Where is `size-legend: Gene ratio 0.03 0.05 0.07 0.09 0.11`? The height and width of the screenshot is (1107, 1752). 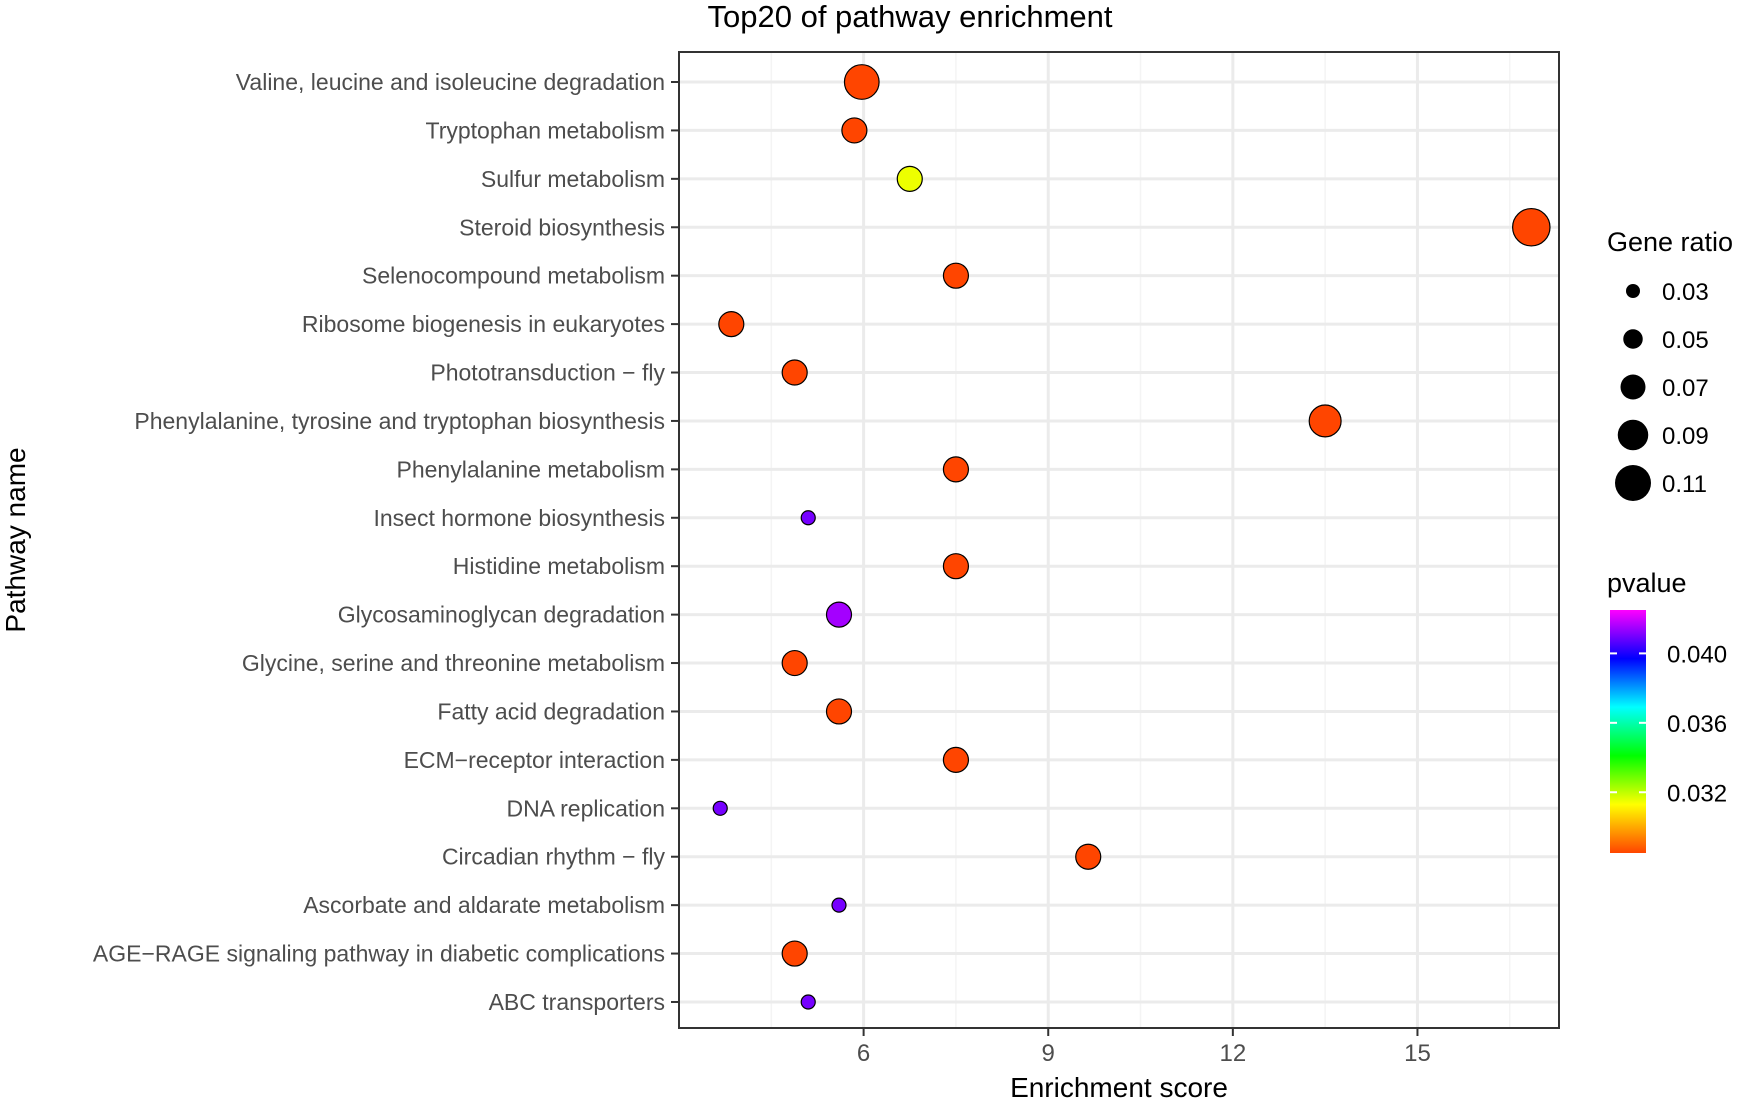
size-legend: Gene ratio 0.03 0.05 0.07 0.09 0.11 is located at coordinates (1670, 364).